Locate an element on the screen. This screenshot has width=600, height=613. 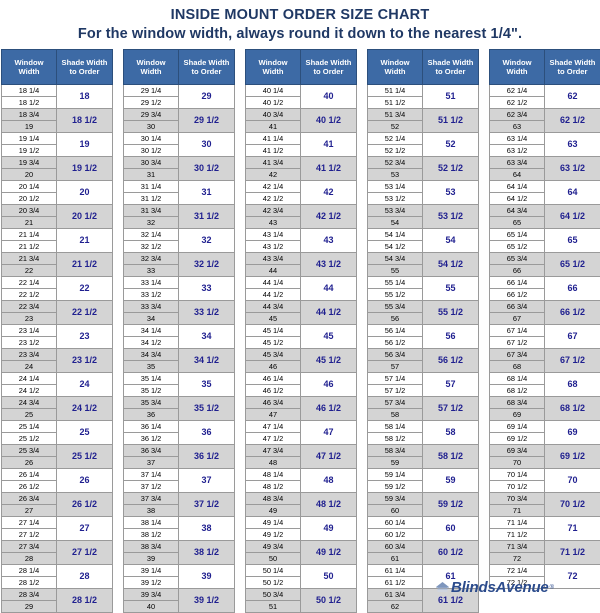
window-width-cell: 37 1/4 is located at coordinates (151, 475).